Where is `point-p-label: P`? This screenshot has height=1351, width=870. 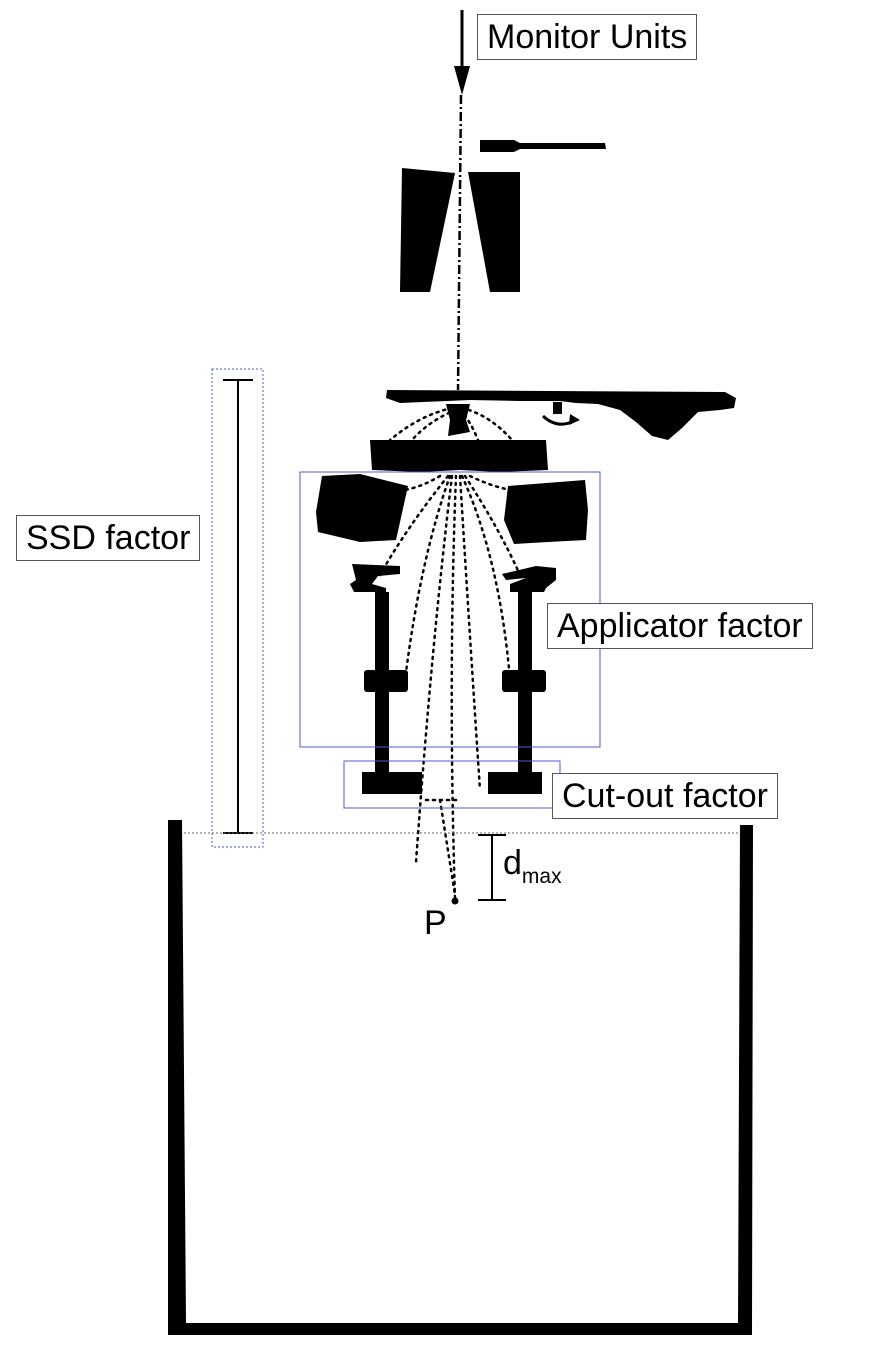
point-p-label: P is located at coordinates (435, 923).